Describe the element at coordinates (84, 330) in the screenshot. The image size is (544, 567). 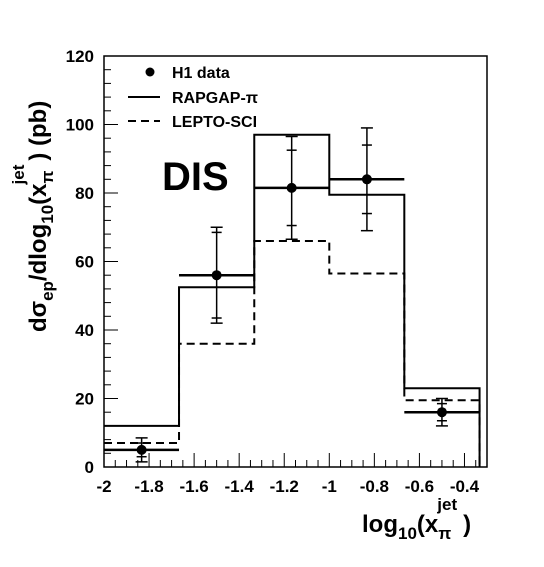
I see `y-tick-label: 40` at that location.